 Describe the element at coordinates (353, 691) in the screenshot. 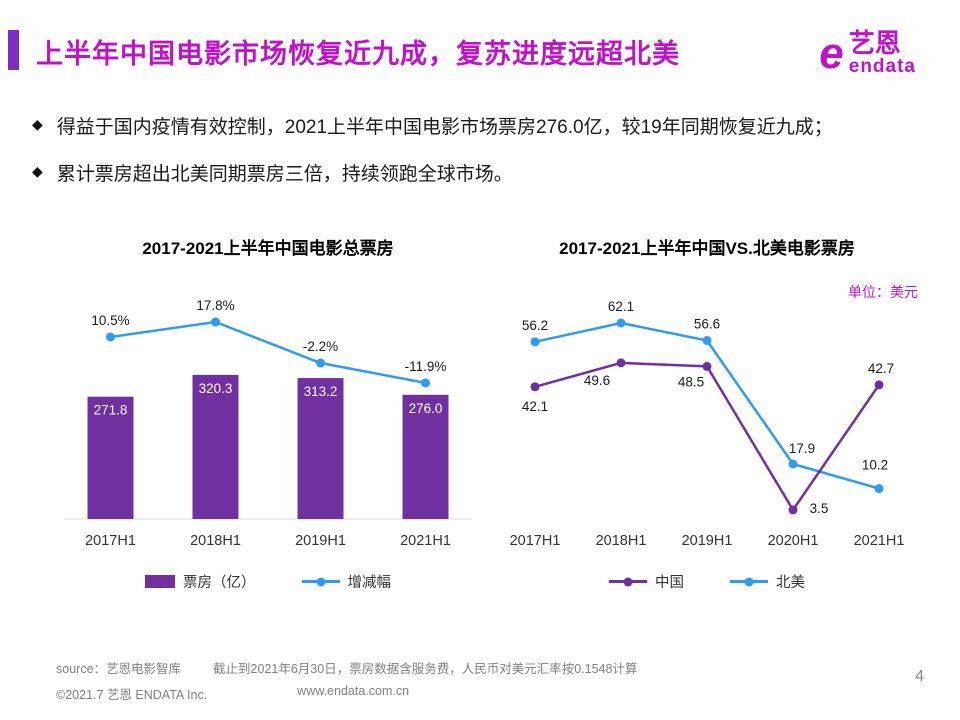

I see `website-text: www.endata.com.cn` at that location.